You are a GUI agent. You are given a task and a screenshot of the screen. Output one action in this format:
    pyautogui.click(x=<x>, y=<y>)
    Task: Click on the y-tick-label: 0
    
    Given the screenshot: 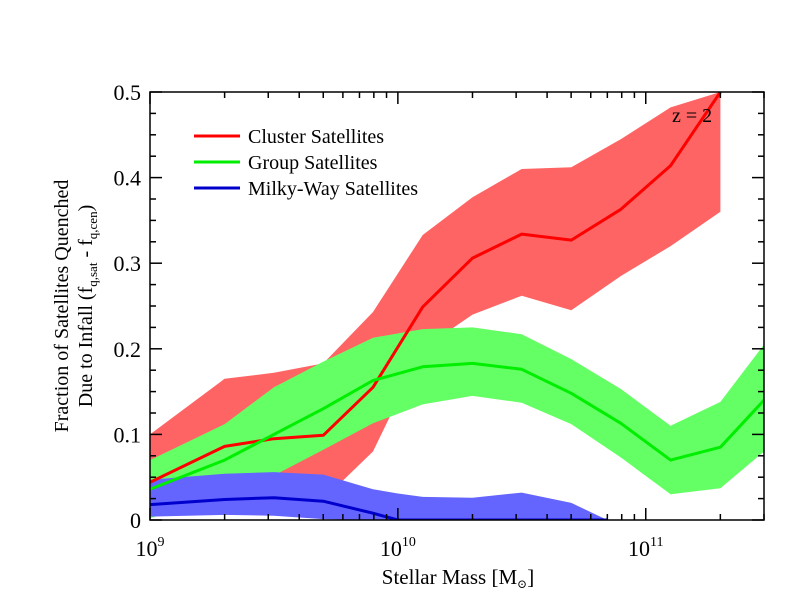 What is the action you would take?
    pyautogui.click(x=135, y=520)
    